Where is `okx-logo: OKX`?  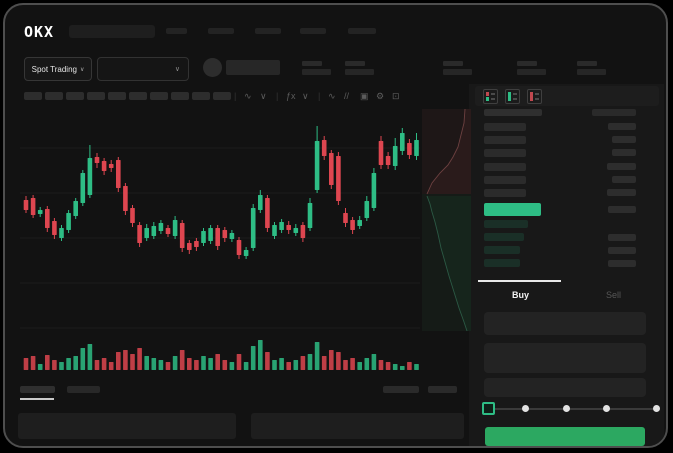
okx-logo: OKX is located at coordinates (39, 32).